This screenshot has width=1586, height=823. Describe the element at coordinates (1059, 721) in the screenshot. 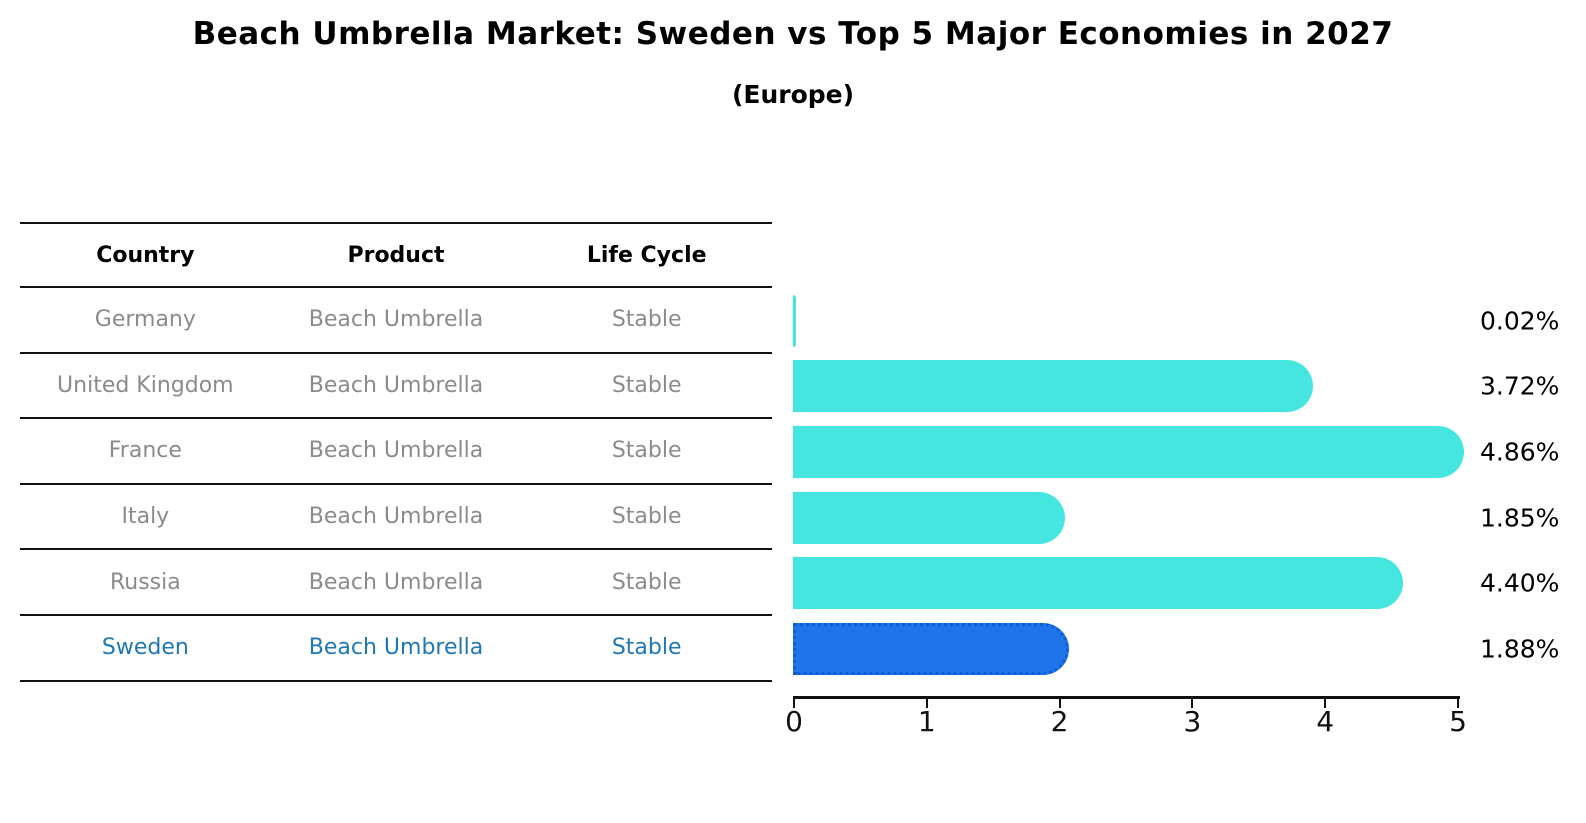

I see `x-axis-tick-label: 2` at that location.